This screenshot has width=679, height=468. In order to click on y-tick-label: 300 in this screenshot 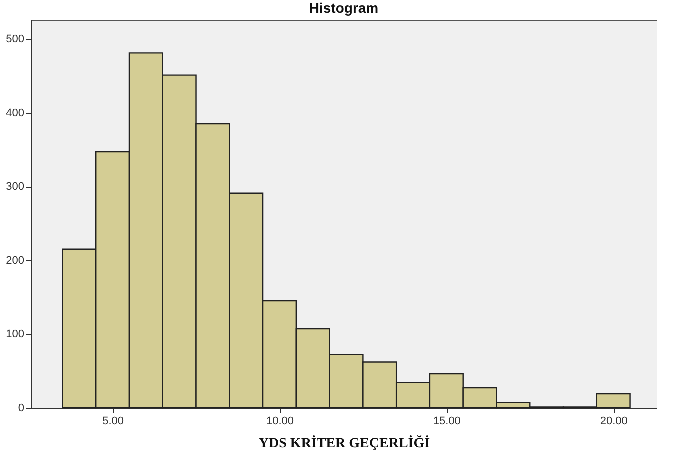, I will do `click(15, 187)`.